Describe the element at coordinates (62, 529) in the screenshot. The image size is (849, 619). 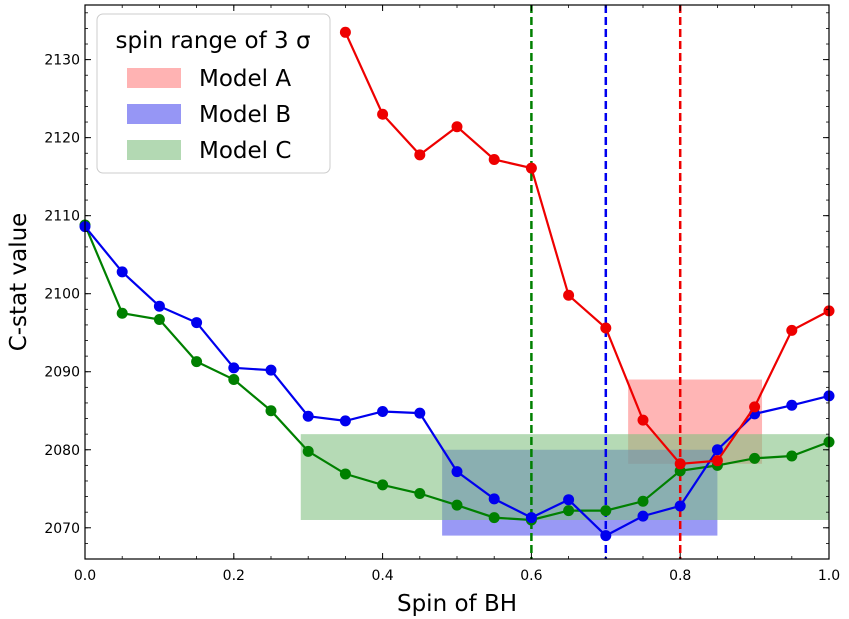
I see `y-tick-label: 2070` at that location.